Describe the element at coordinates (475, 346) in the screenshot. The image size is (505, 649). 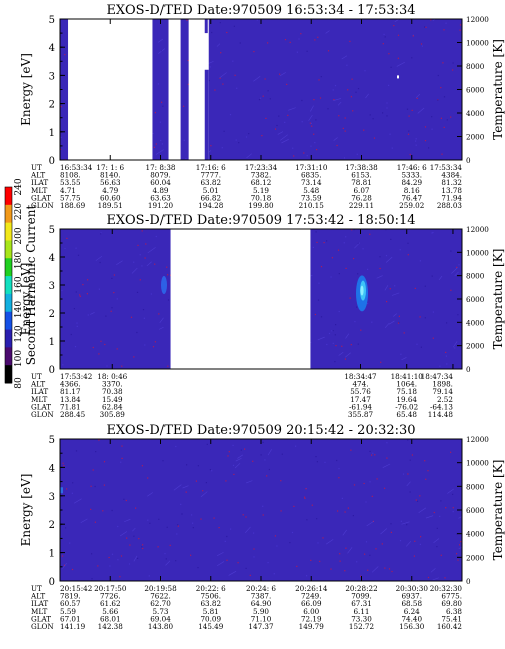
I see `y-right-tick-label: 2000` at that location.